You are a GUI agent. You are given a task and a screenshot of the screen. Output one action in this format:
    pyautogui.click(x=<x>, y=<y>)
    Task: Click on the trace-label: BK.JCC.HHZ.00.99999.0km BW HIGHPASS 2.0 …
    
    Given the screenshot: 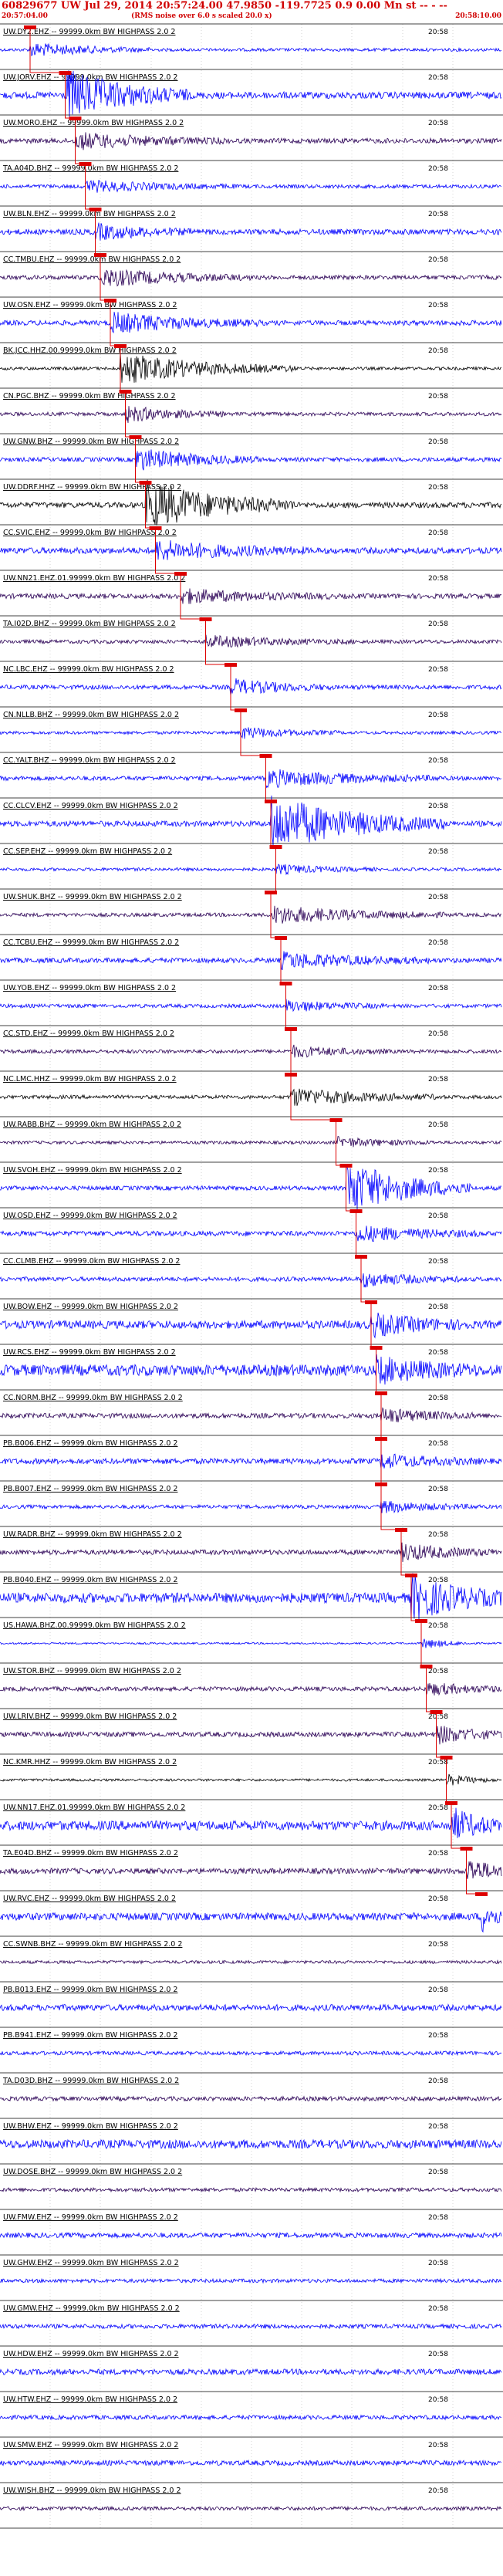 What is the action you would take?
    pyautogui.click(x=90, y=351)
    